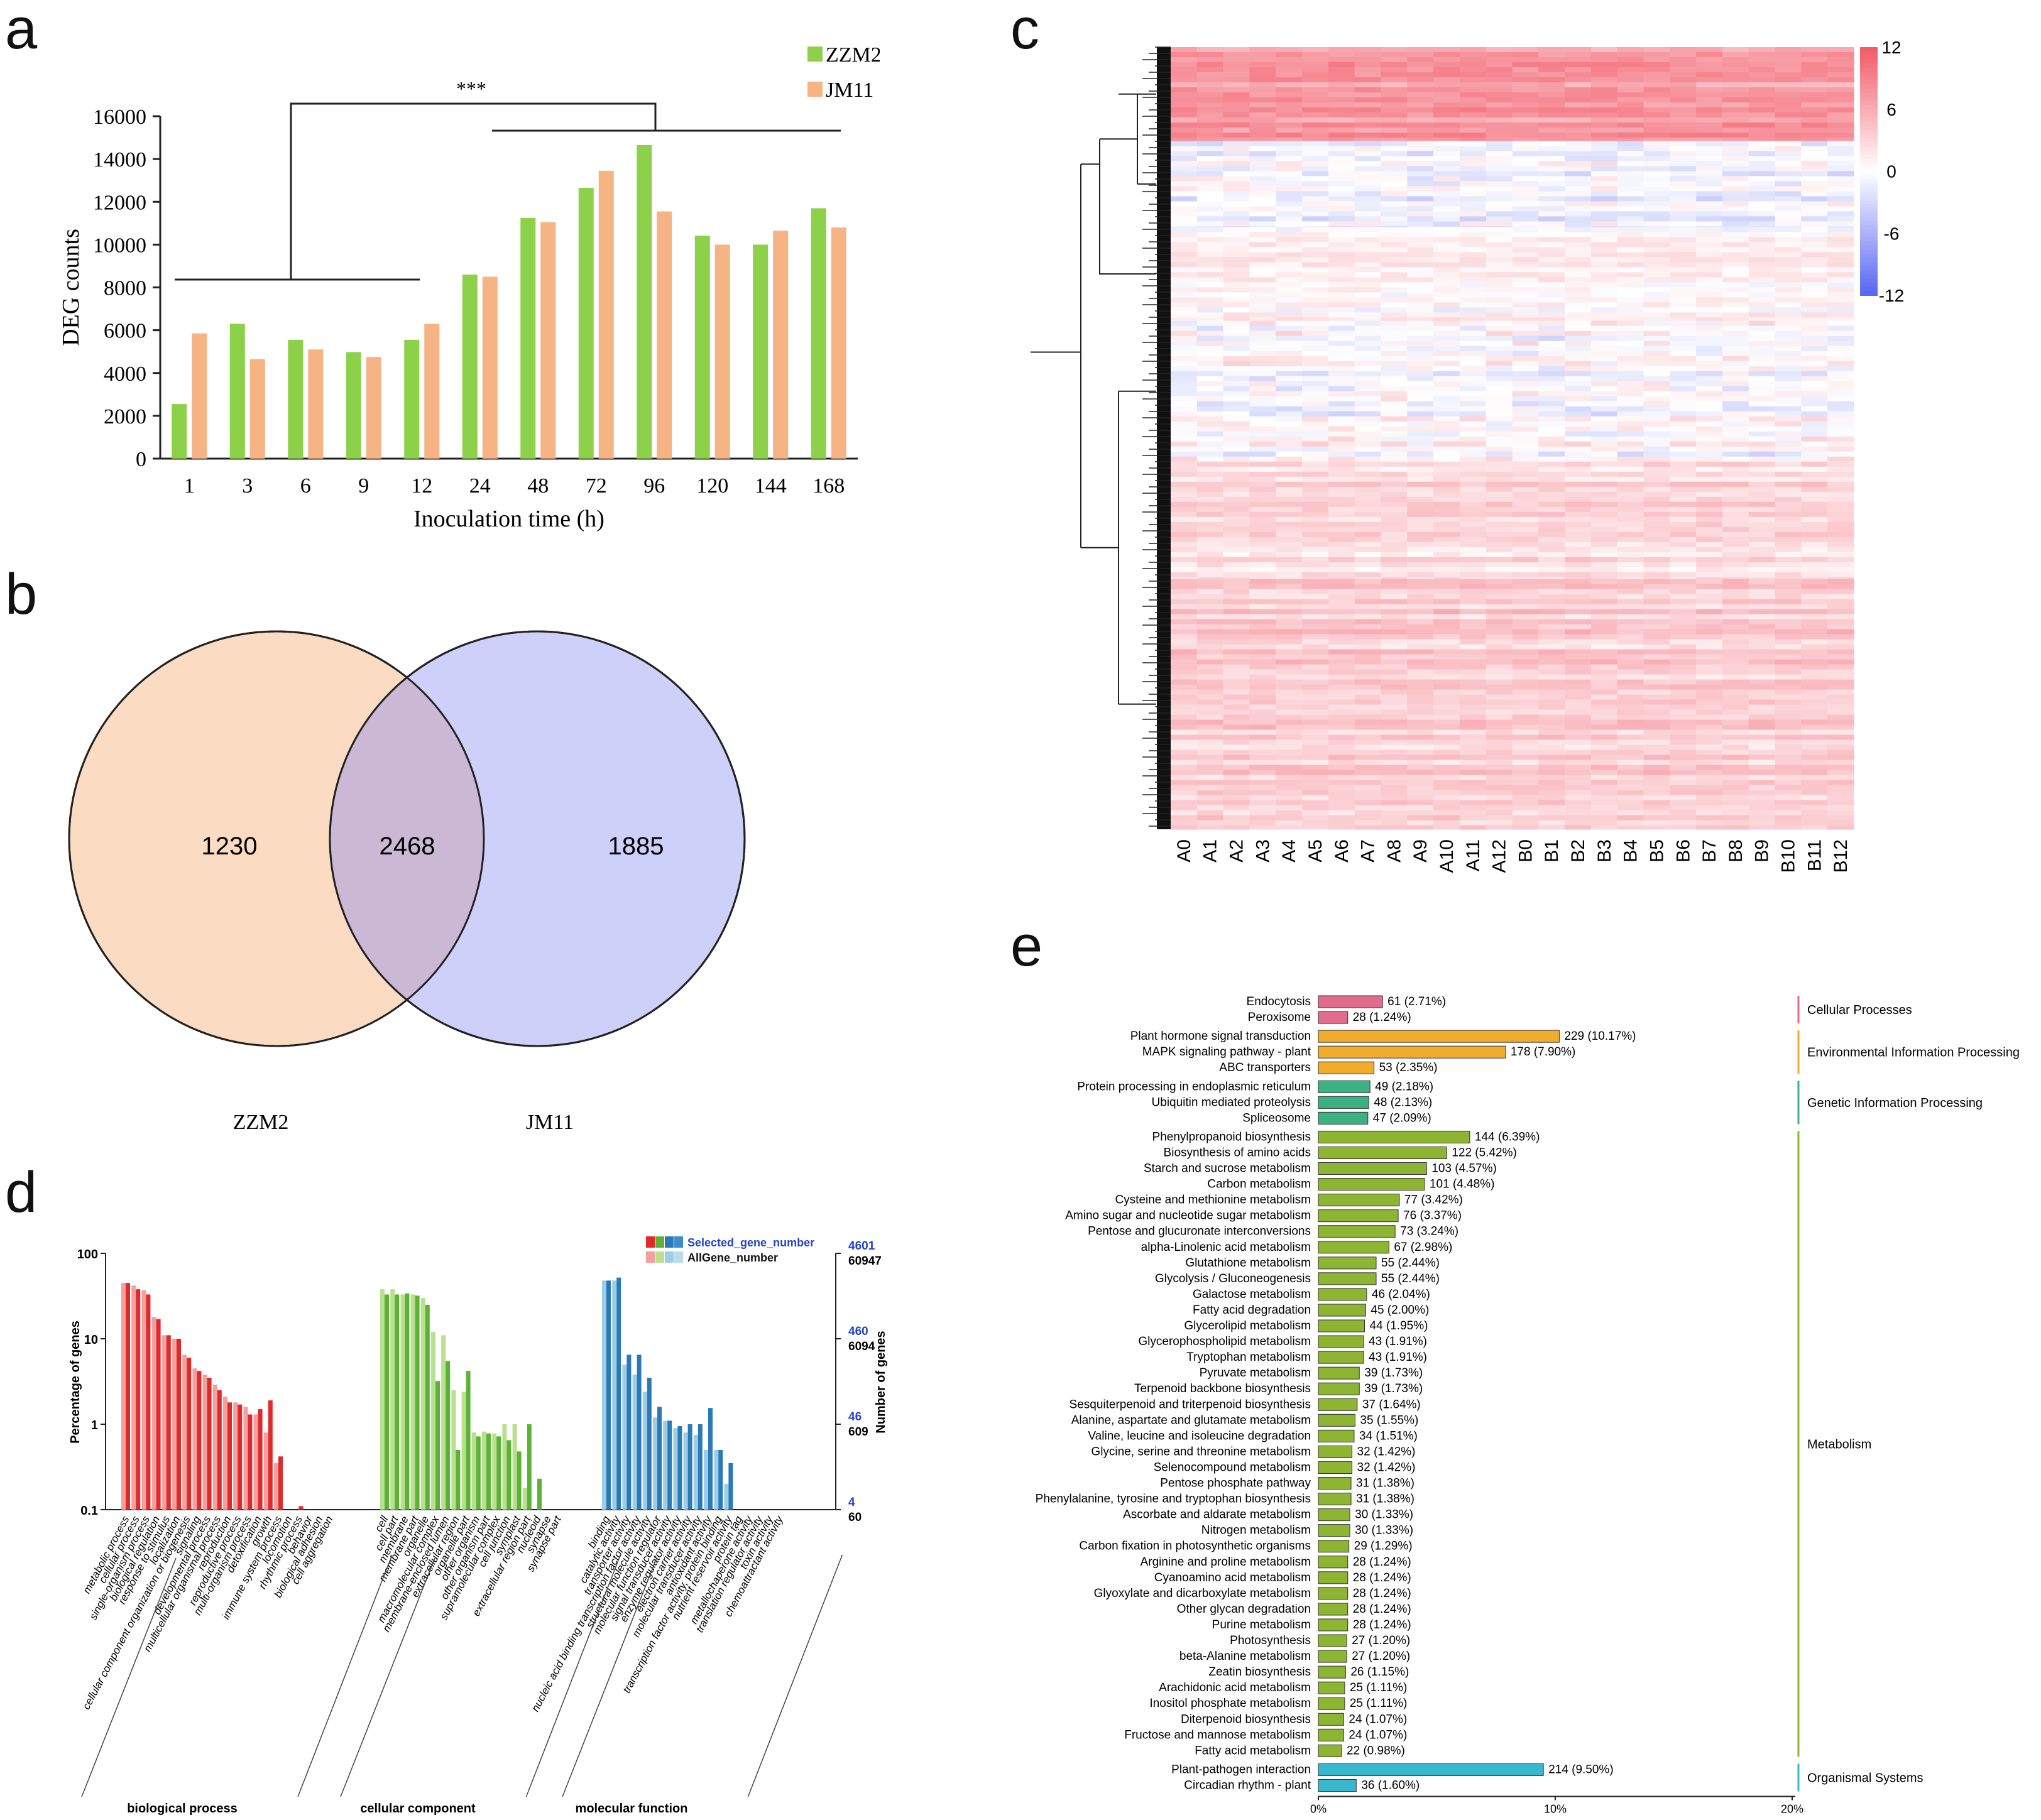 The image size is (2041, 1820). I want to click on colorbar-tick-label: 12, so click(1891, 47).